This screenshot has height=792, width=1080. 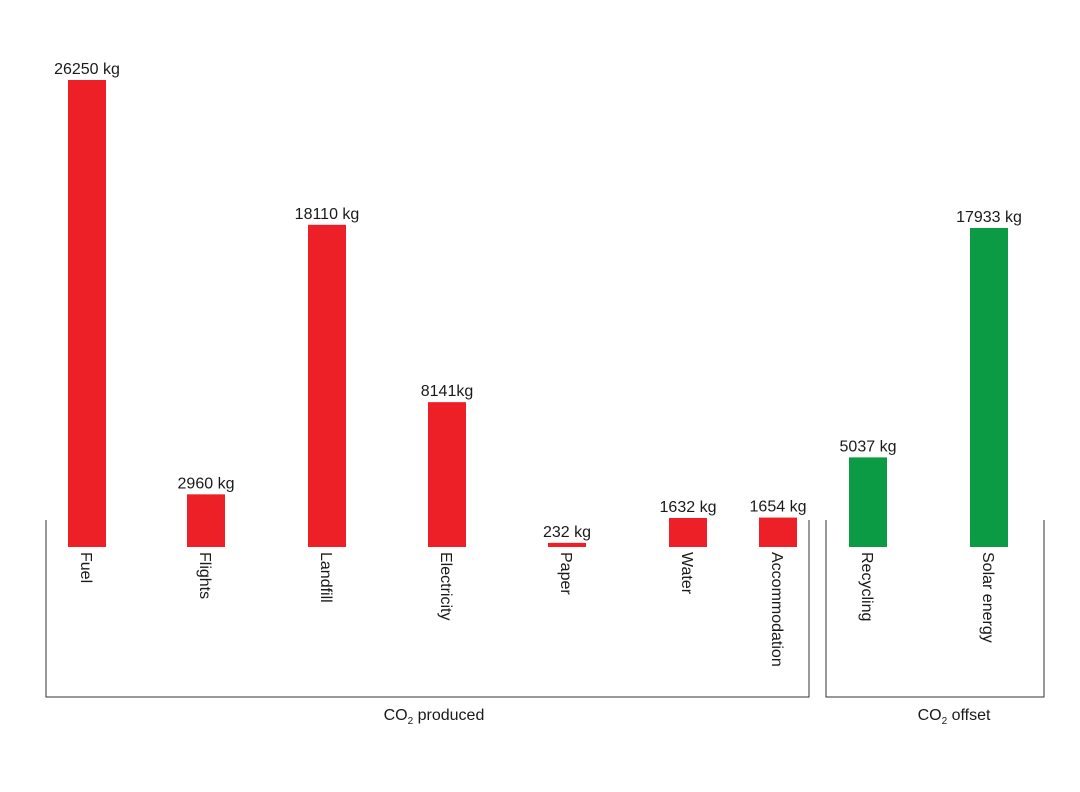 I want to click on value-label-electricity: 8141kg, so click(x=447, y=391).